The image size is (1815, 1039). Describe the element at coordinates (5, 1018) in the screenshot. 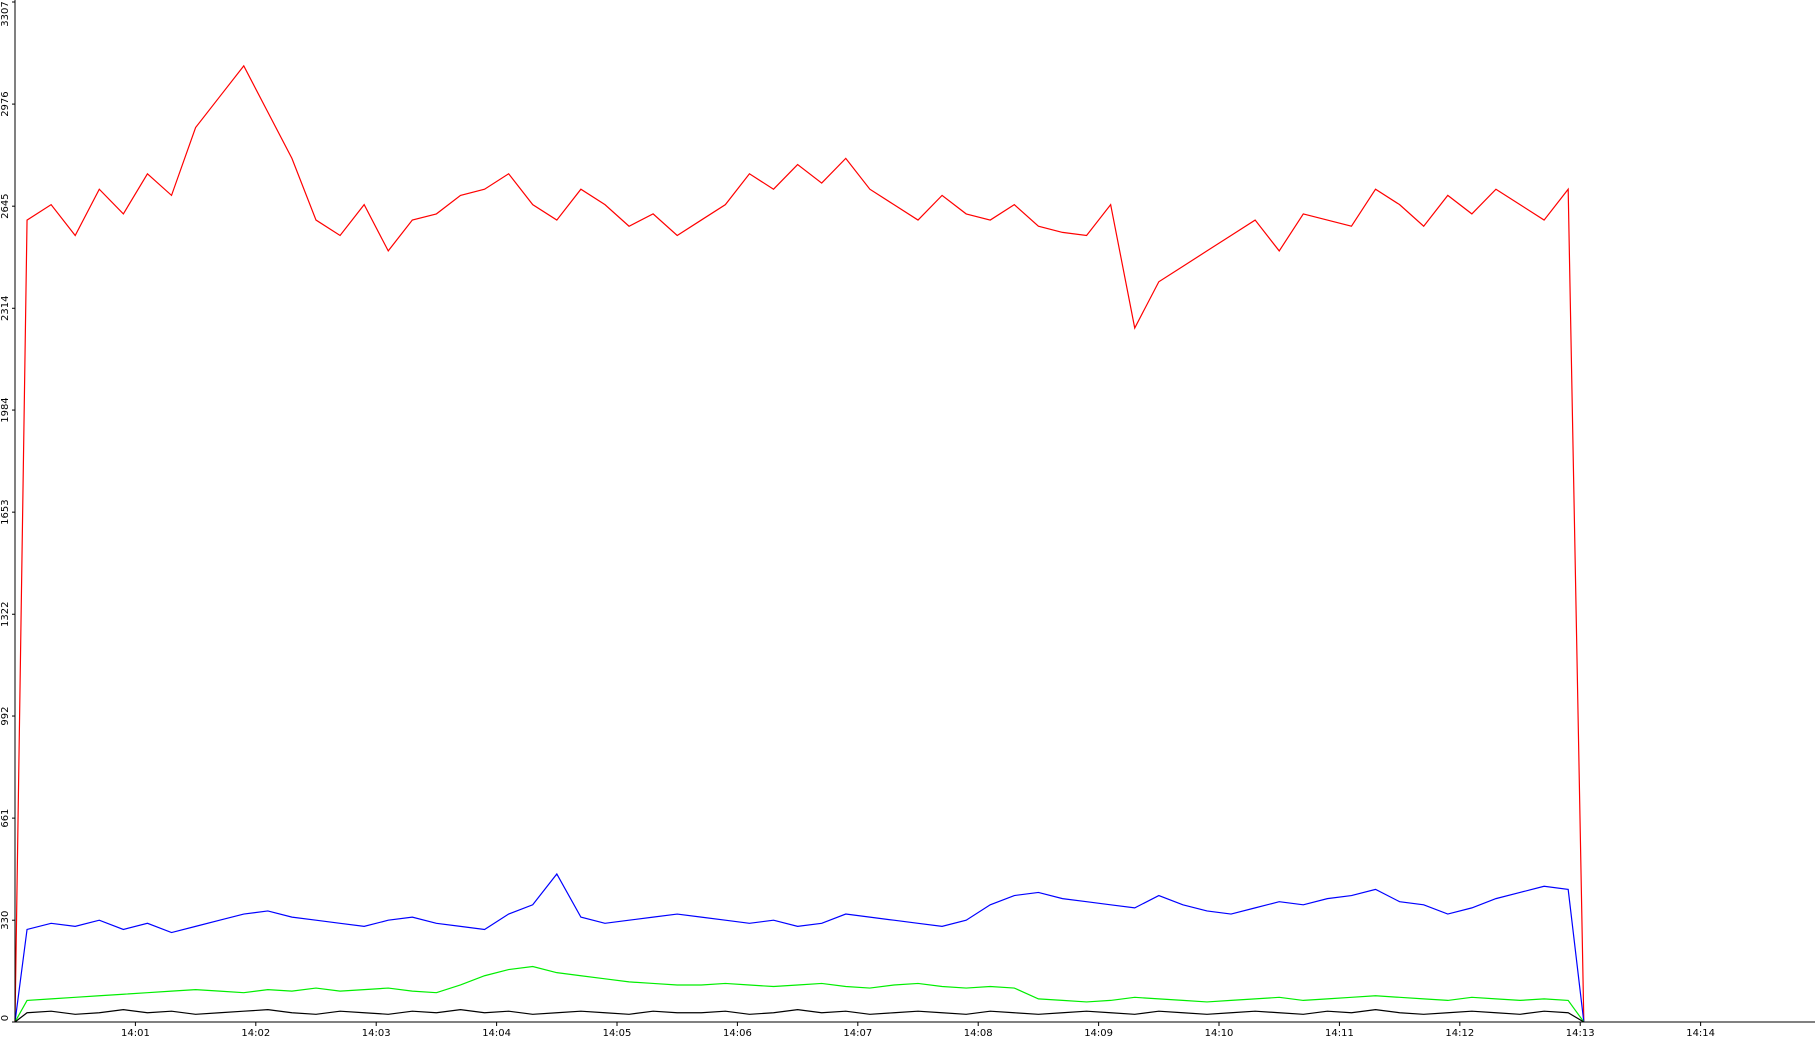

I see `y-tick-label: 0` at that location.